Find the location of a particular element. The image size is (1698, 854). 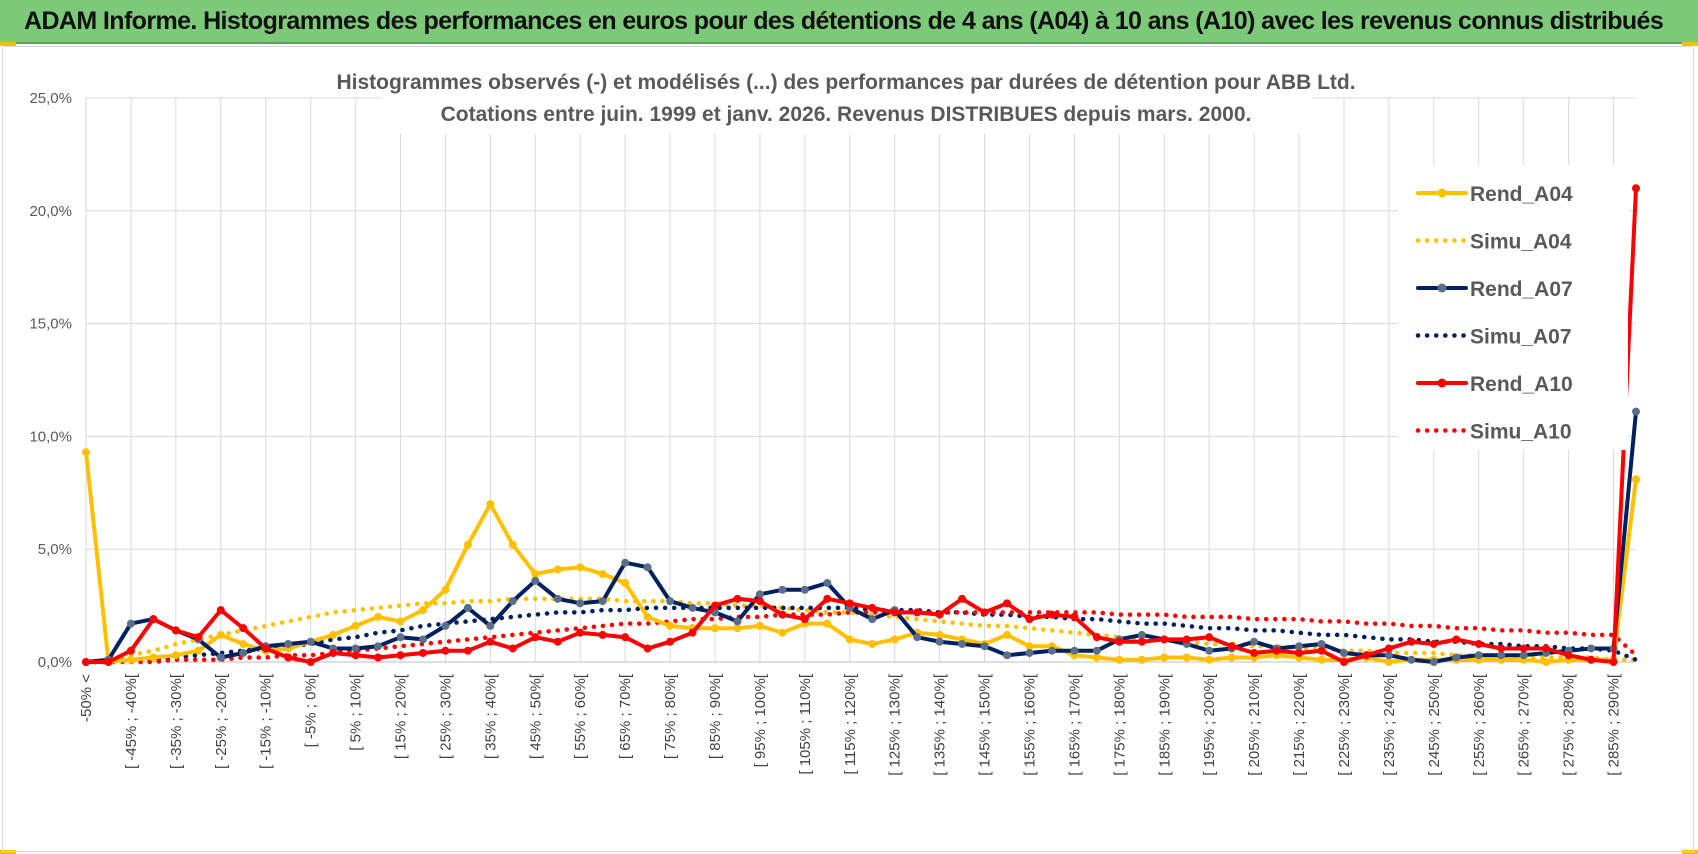

x-tick-label: [ 165% ; 170%[ is located at coordinates (1074, 724).